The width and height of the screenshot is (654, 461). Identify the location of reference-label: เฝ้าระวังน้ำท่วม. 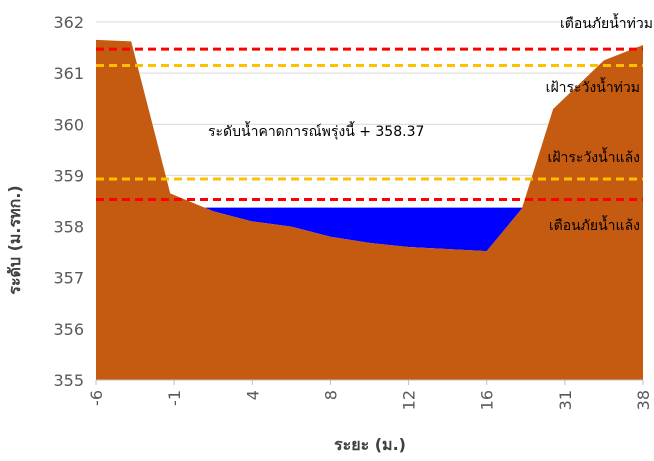
(593, 86).